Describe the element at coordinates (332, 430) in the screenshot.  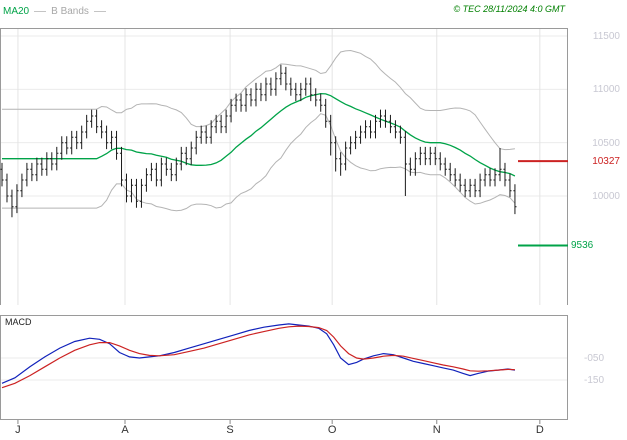
I see `x-axis-month-label: O` at that location.